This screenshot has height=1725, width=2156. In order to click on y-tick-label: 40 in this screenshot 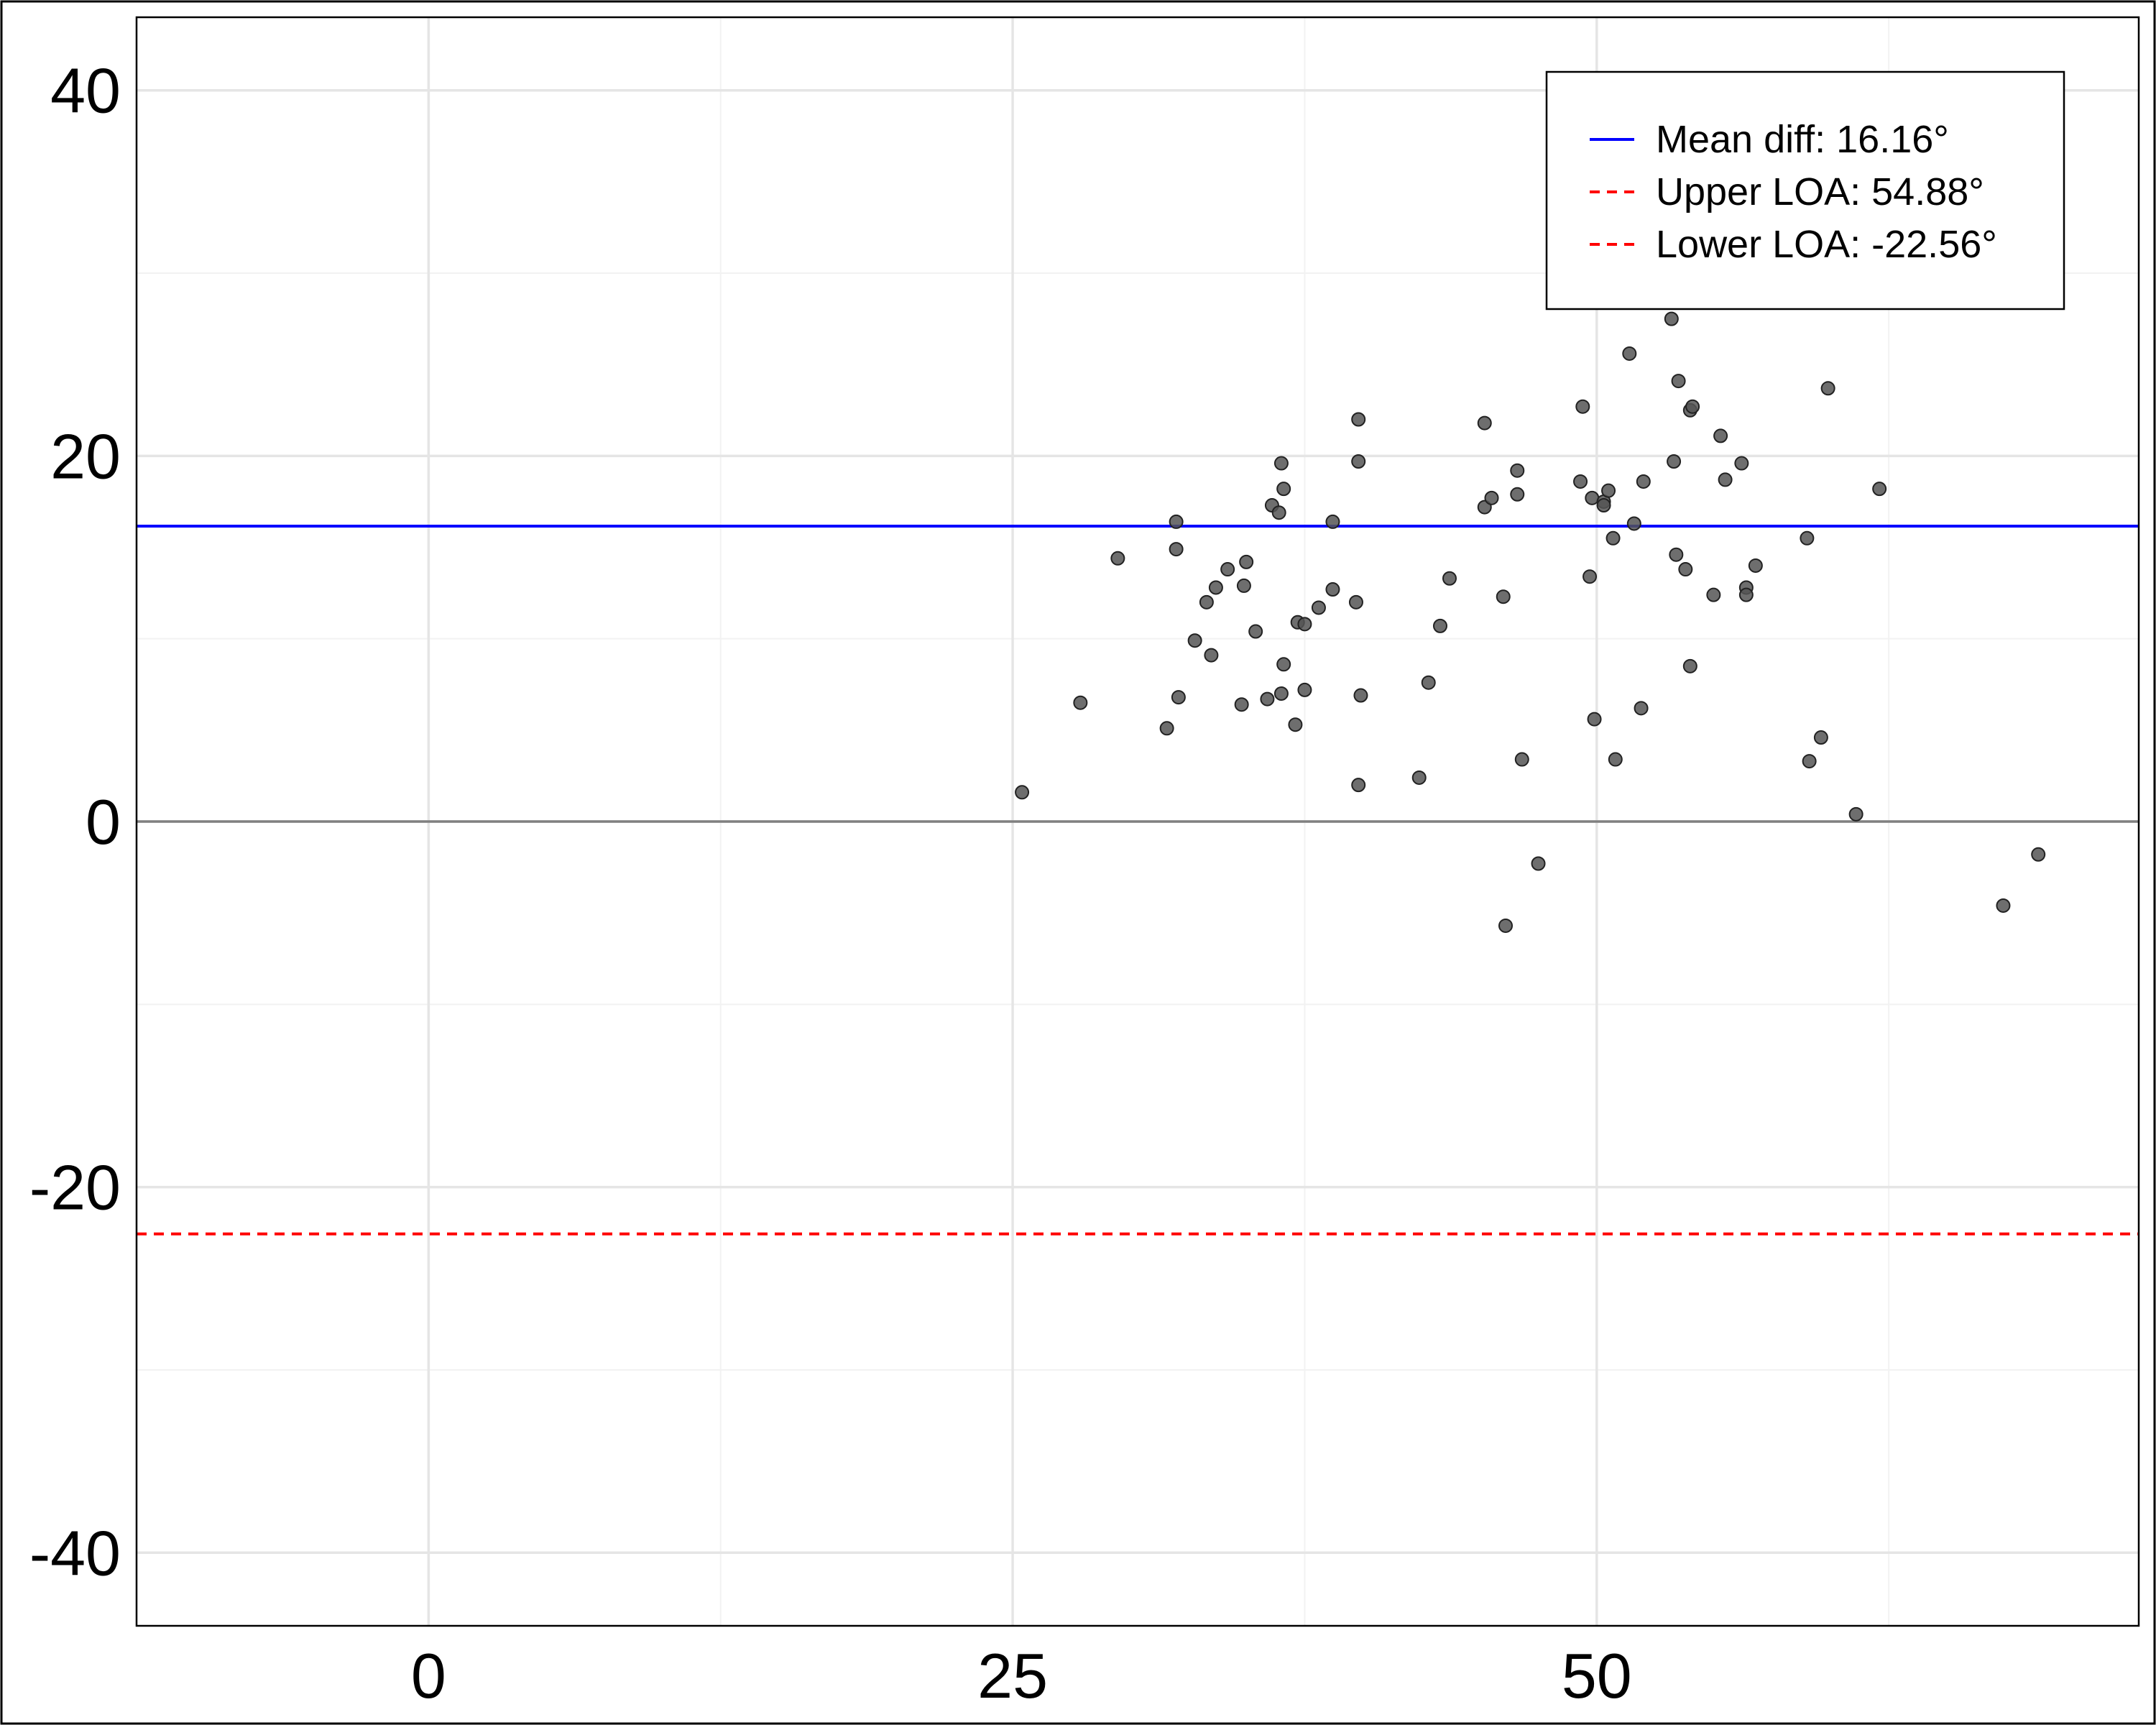, I will do `click(85, 90)`.